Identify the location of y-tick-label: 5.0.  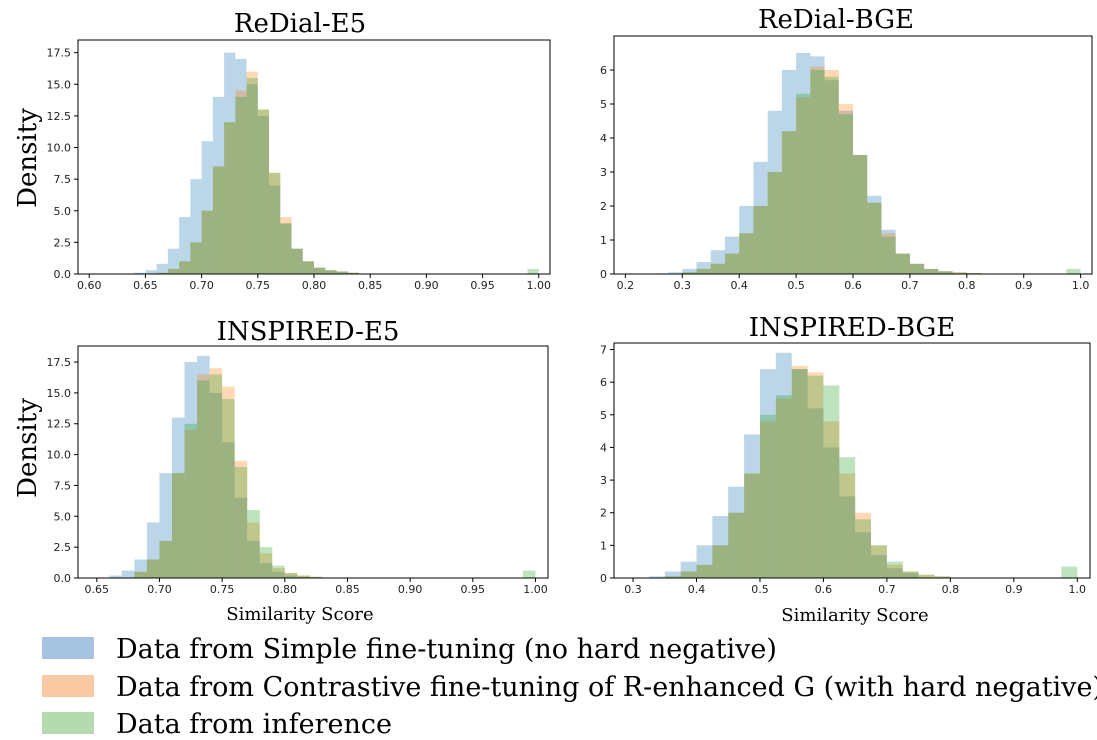
(63, 211).